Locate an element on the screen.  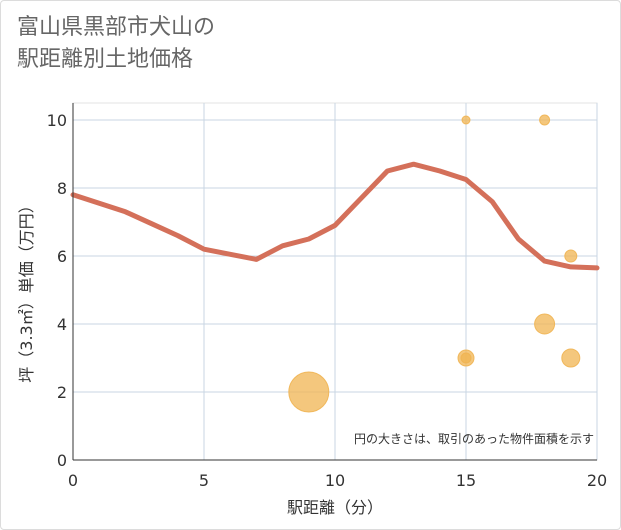
x-axis-label: 駅距離（分） is located at coordinates (335, 507).